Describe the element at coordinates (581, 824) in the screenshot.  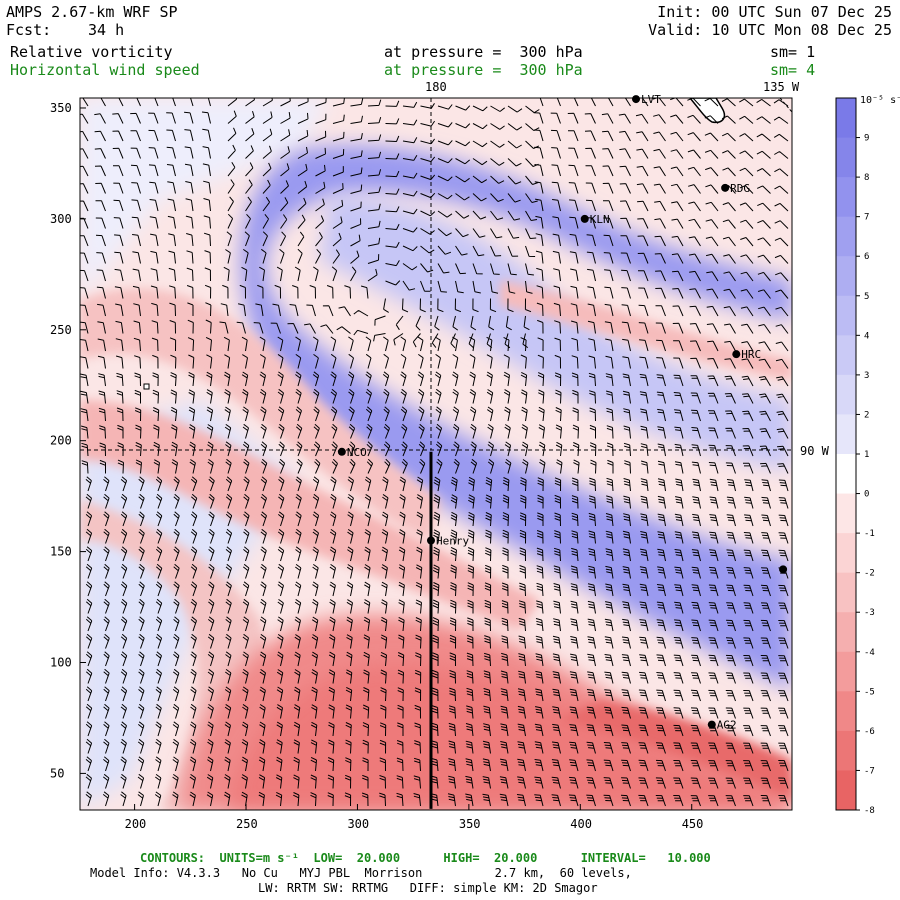
I see `x-tick-label: 400` at that location.